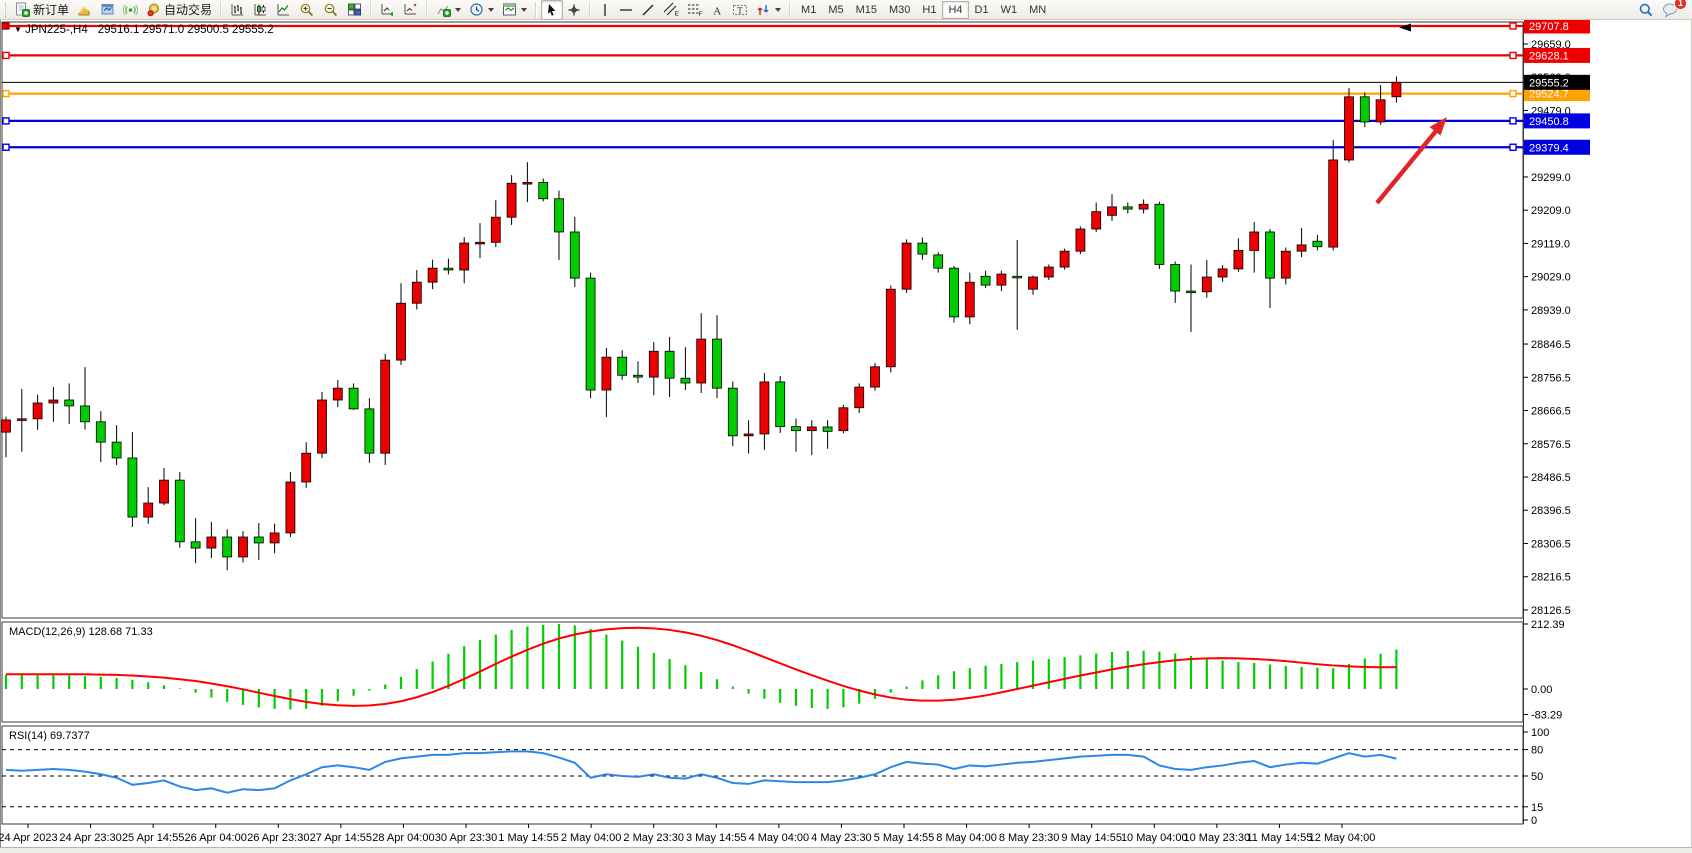  Describe the element at coordinates (605, 10) in the screenshot. I see `vertical-line-button` at that location.